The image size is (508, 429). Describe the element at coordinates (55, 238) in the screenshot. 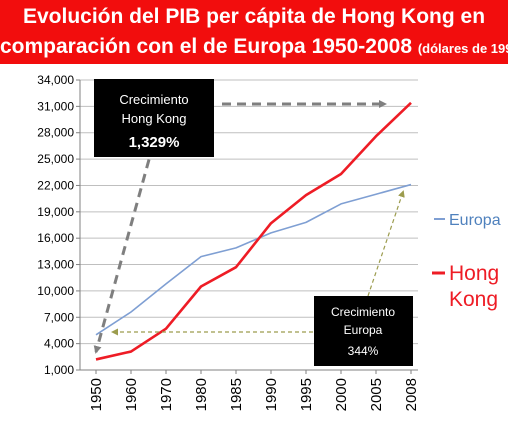

I see `y-tick-label: 16,000` at that location.